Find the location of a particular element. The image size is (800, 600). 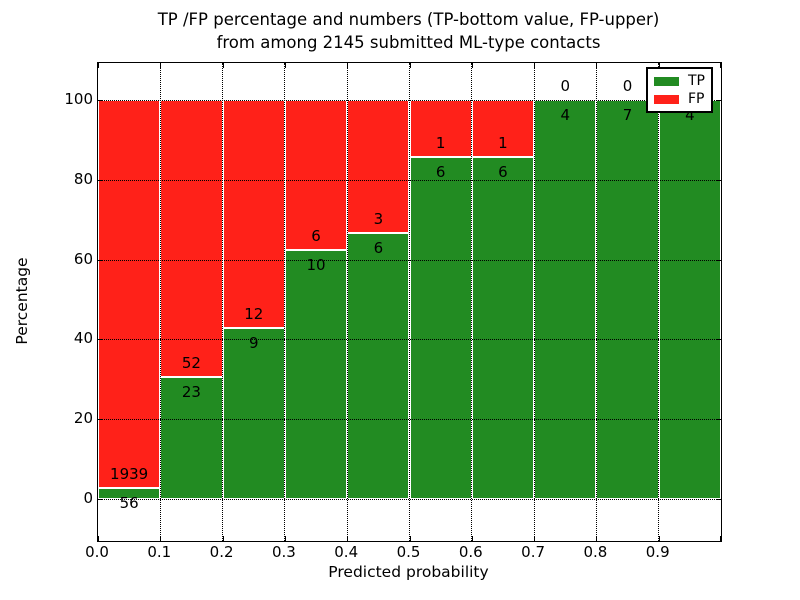

y-axis-title: Percentage is located at coordinates (22, 301).